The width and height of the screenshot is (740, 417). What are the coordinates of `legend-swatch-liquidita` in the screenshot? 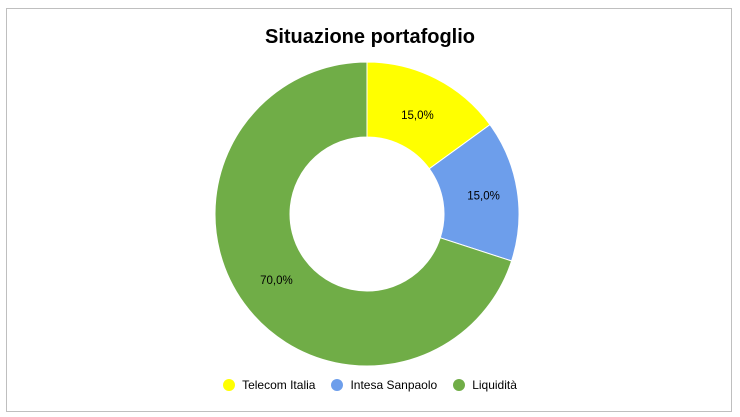 It's located at (459, 385).